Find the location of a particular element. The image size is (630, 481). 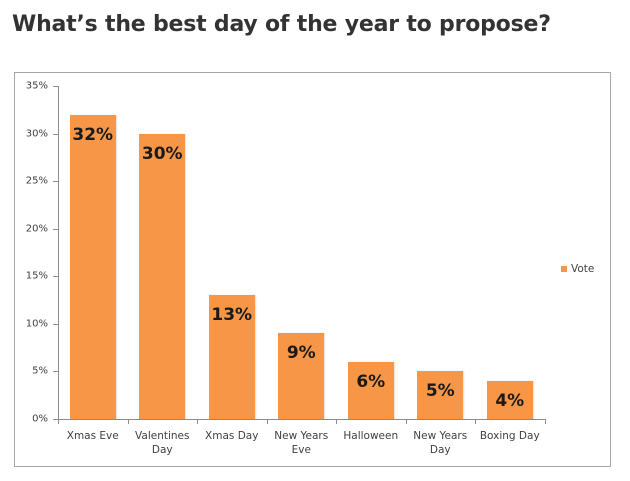

x-category-label: Xmas Eve is located at coordinates (93, 436).